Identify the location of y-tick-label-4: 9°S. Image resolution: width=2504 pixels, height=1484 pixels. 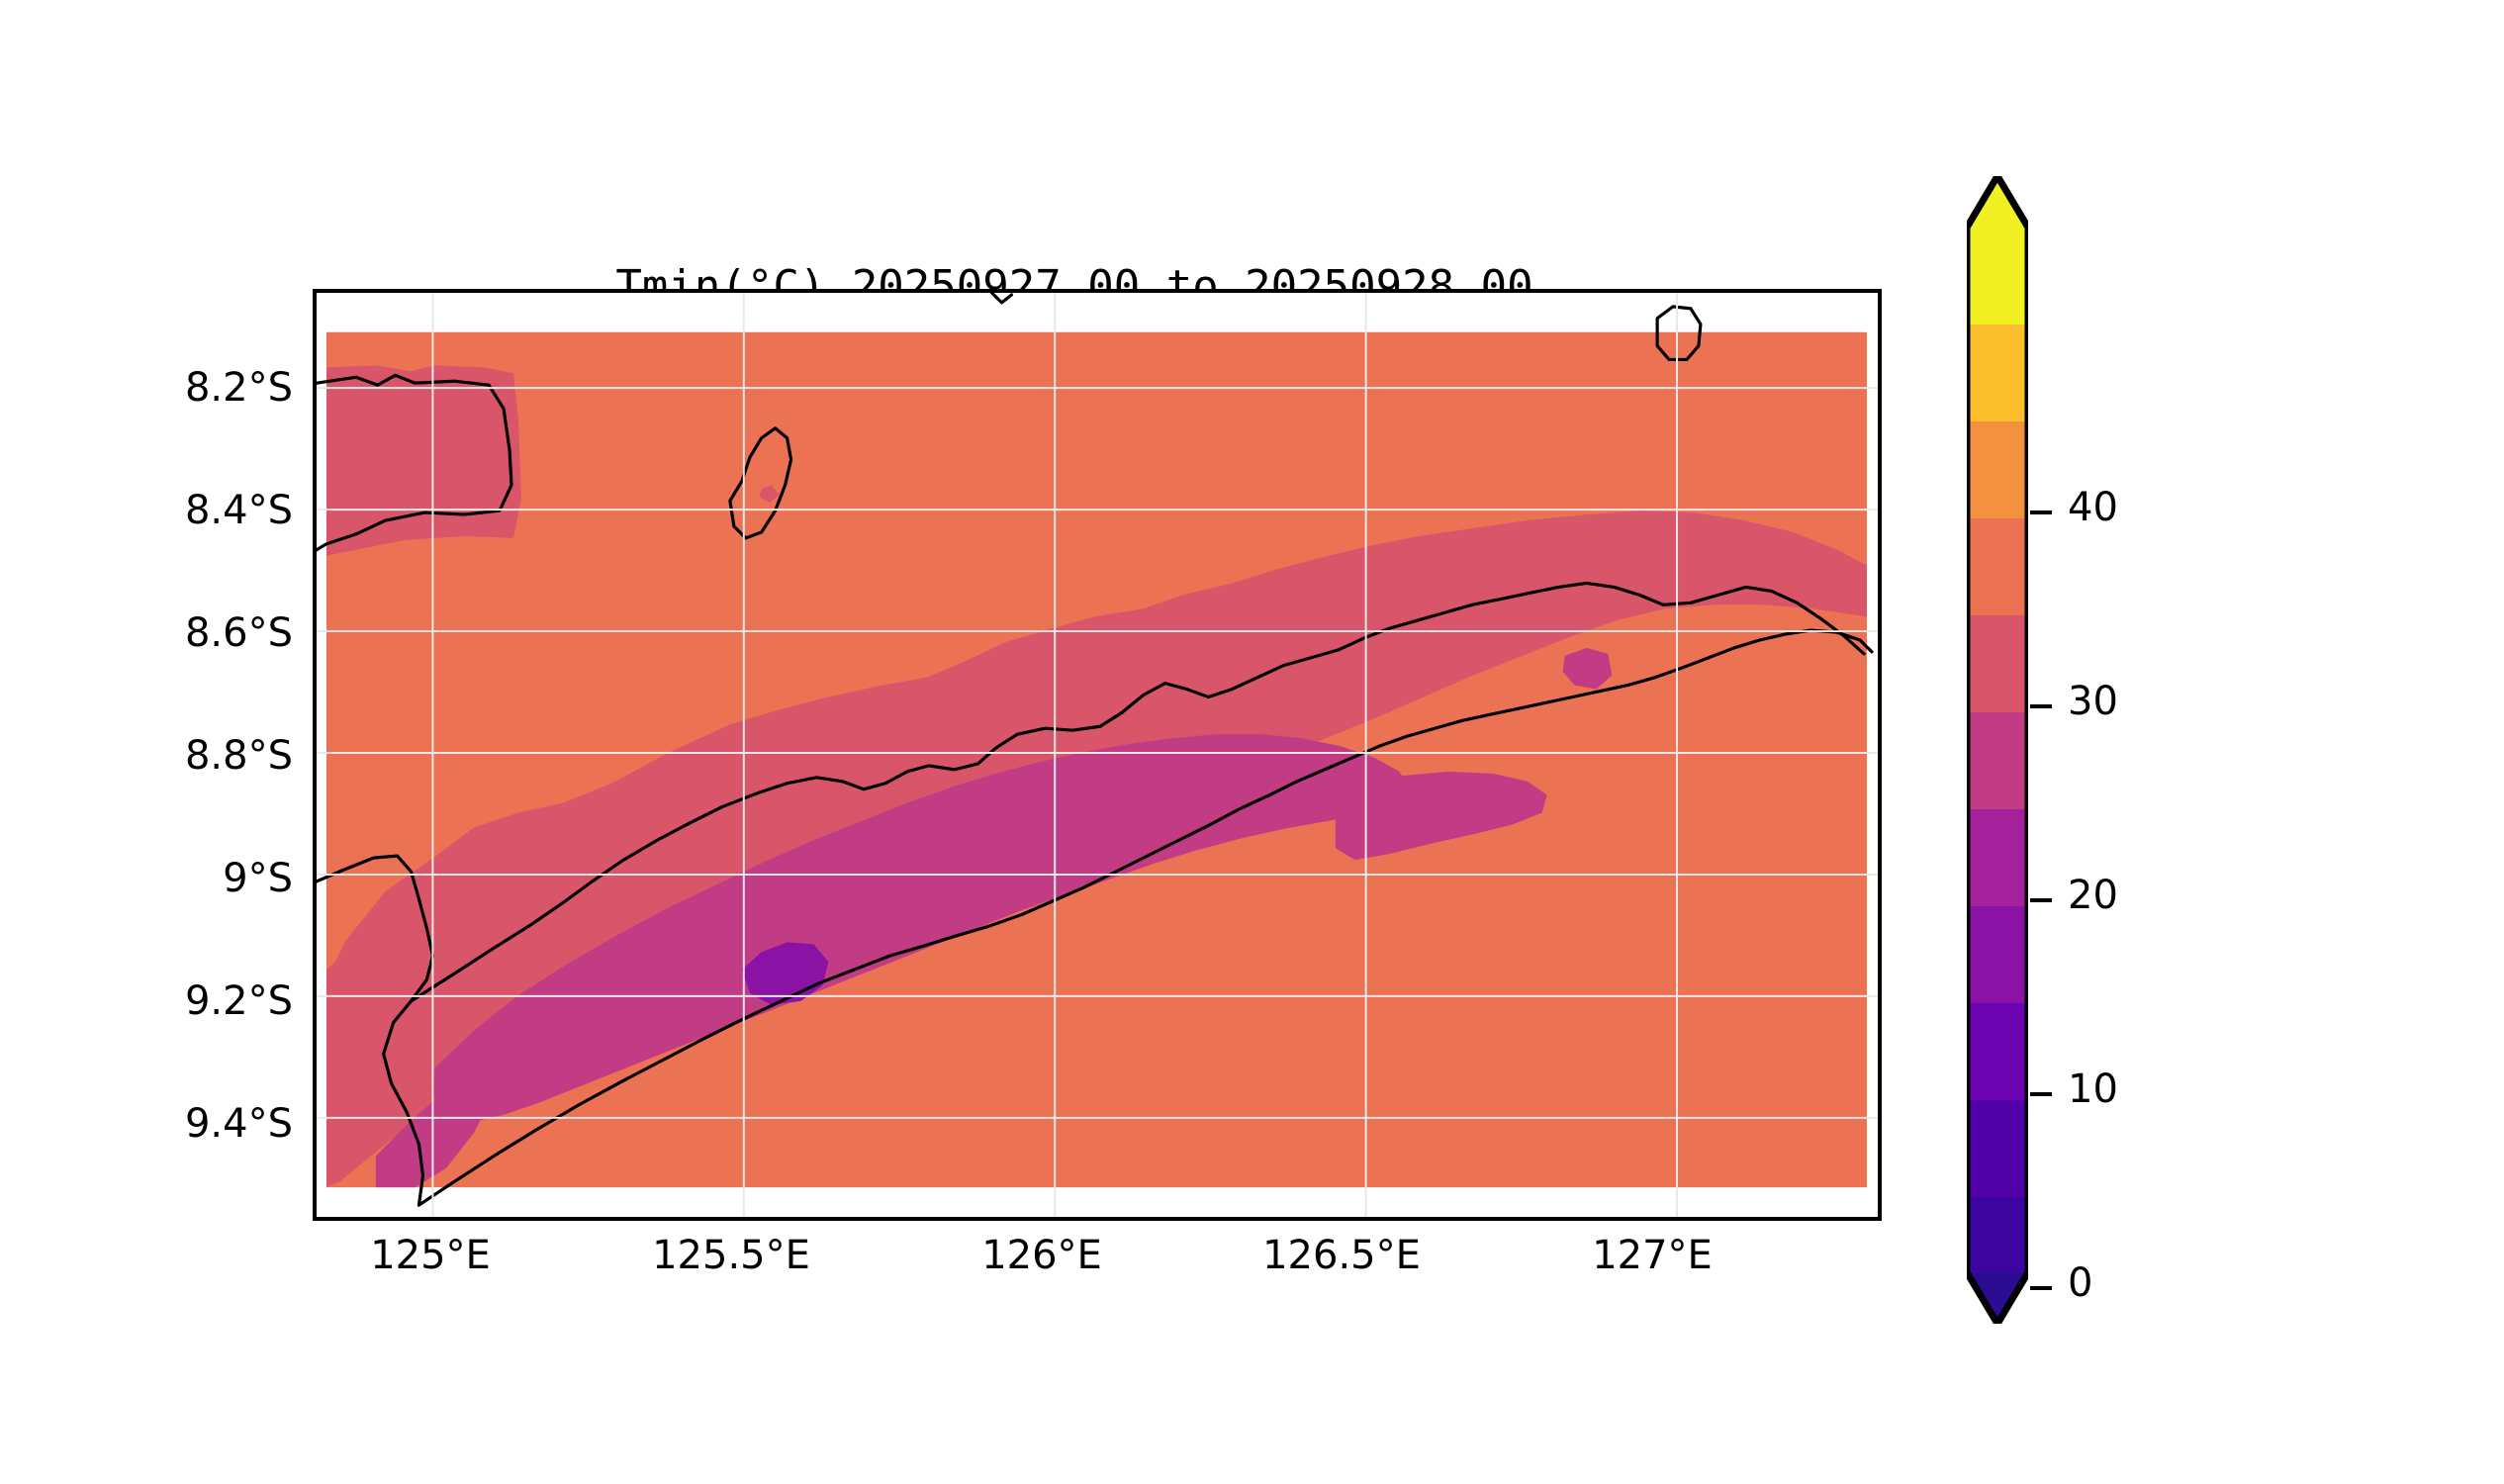
(258, 878).